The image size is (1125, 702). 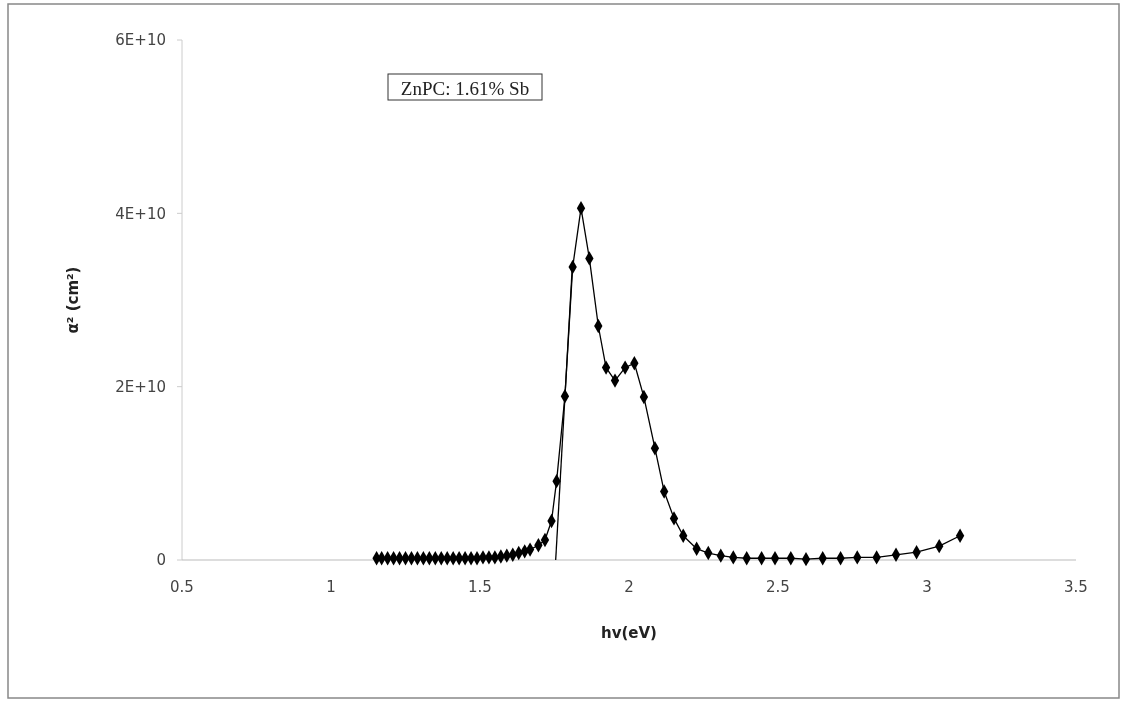 What do you see at coordinates (161, 560) in the screenshot?
I see `y-tick-label: 0` at bounding box center [161, 560].